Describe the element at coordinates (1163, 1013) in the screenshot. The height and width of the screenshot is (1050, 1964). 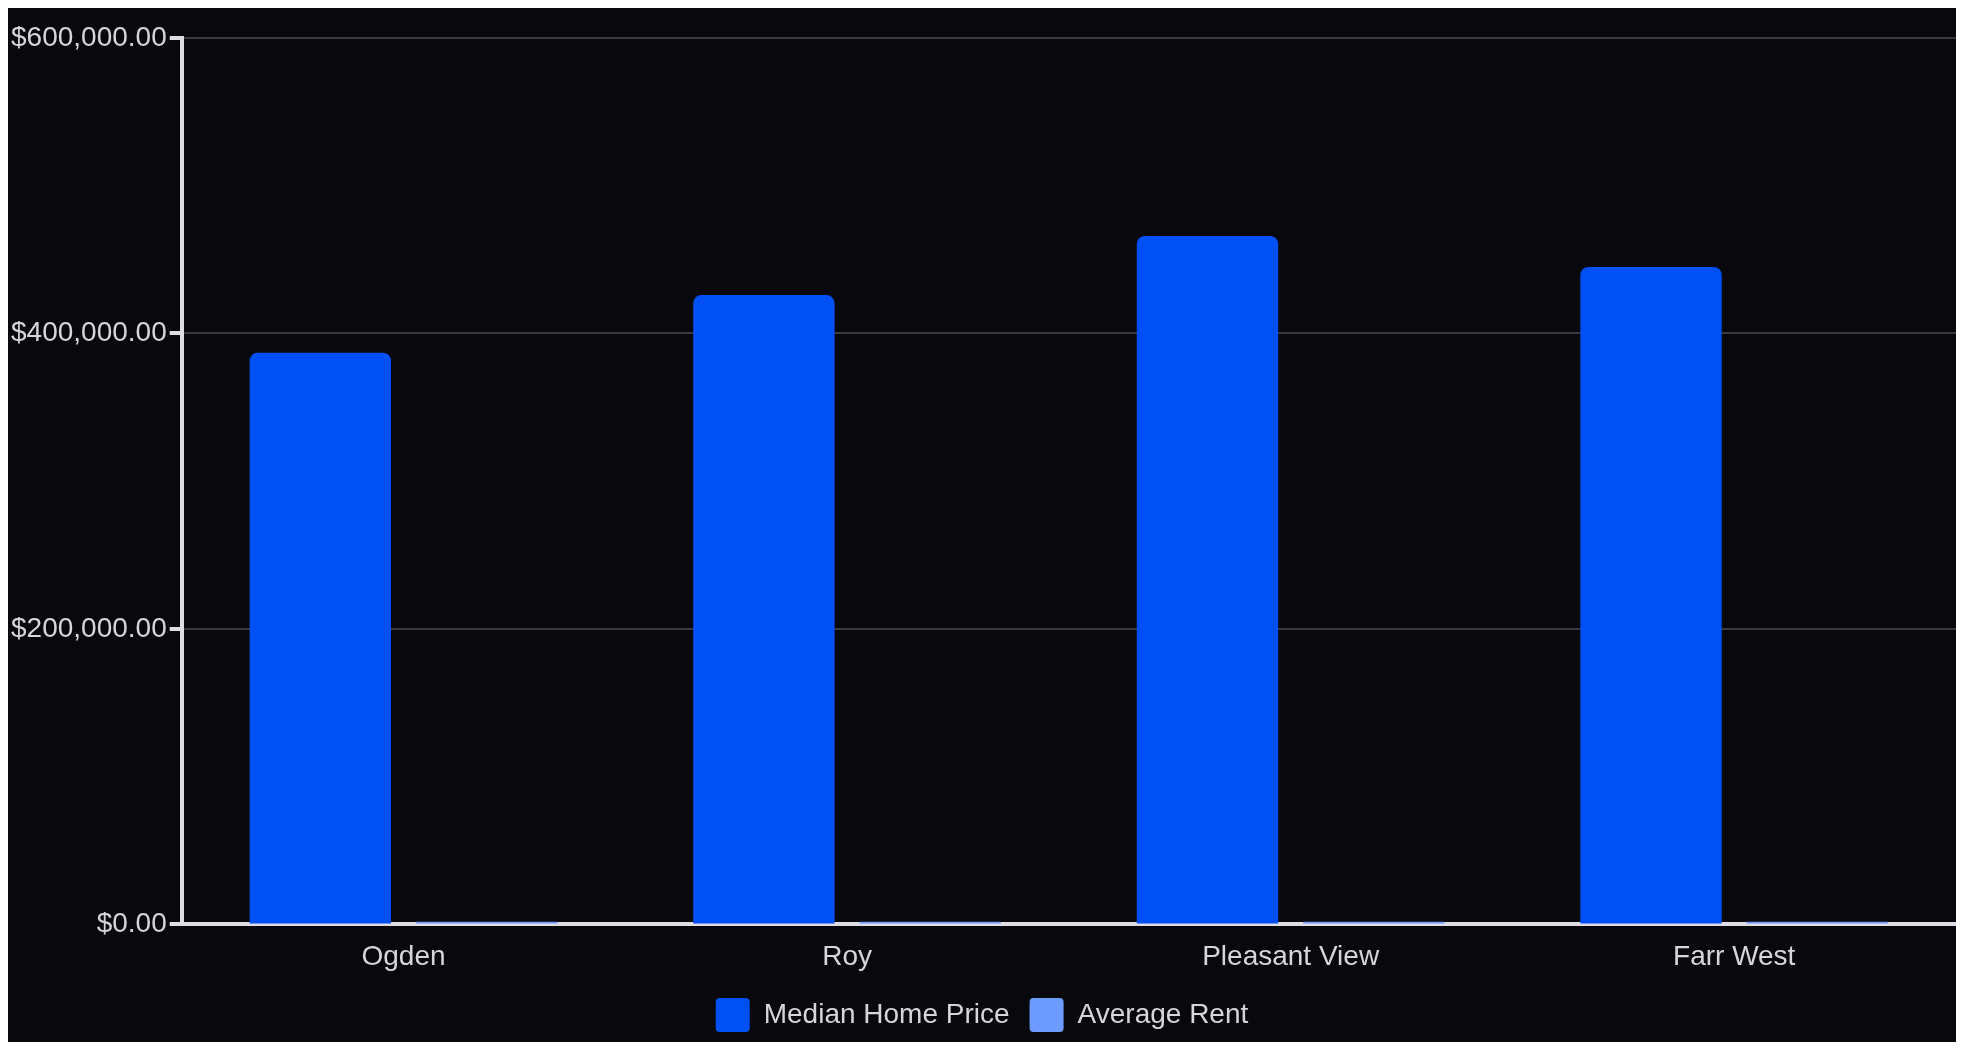
I see `legend-label: Average Rent` at that location.